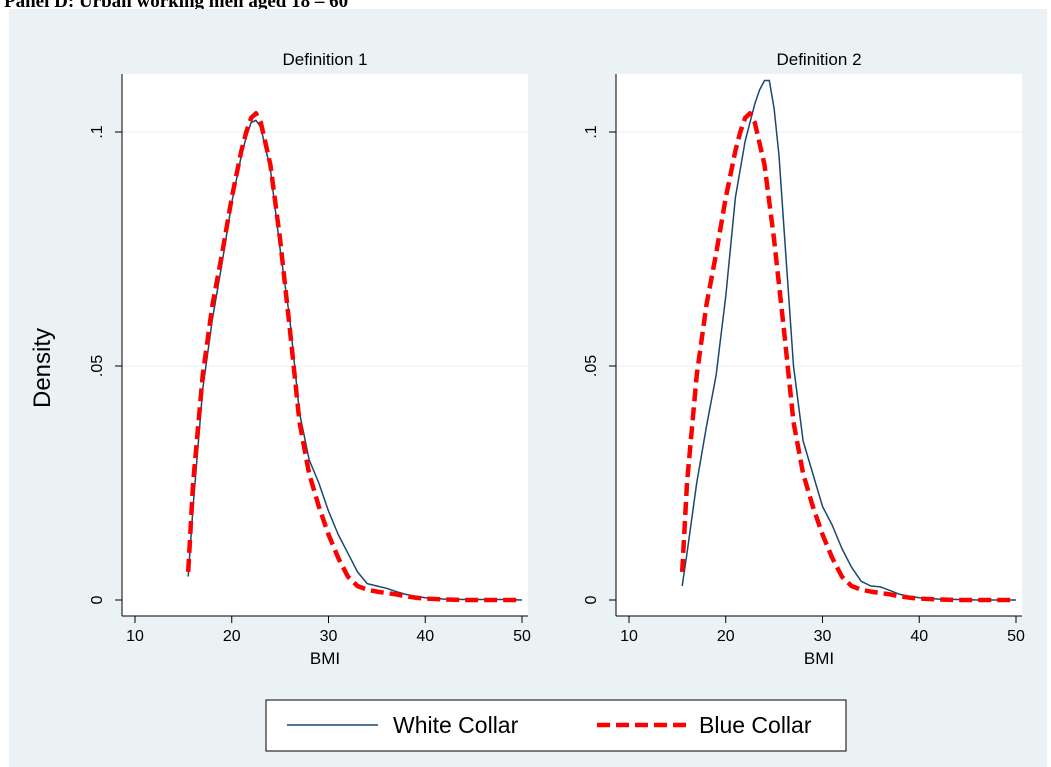 The width and height of the screenshot is (1051, 767). I want to click on x-axis-title-definition-1: BMI, so click(325, 658).